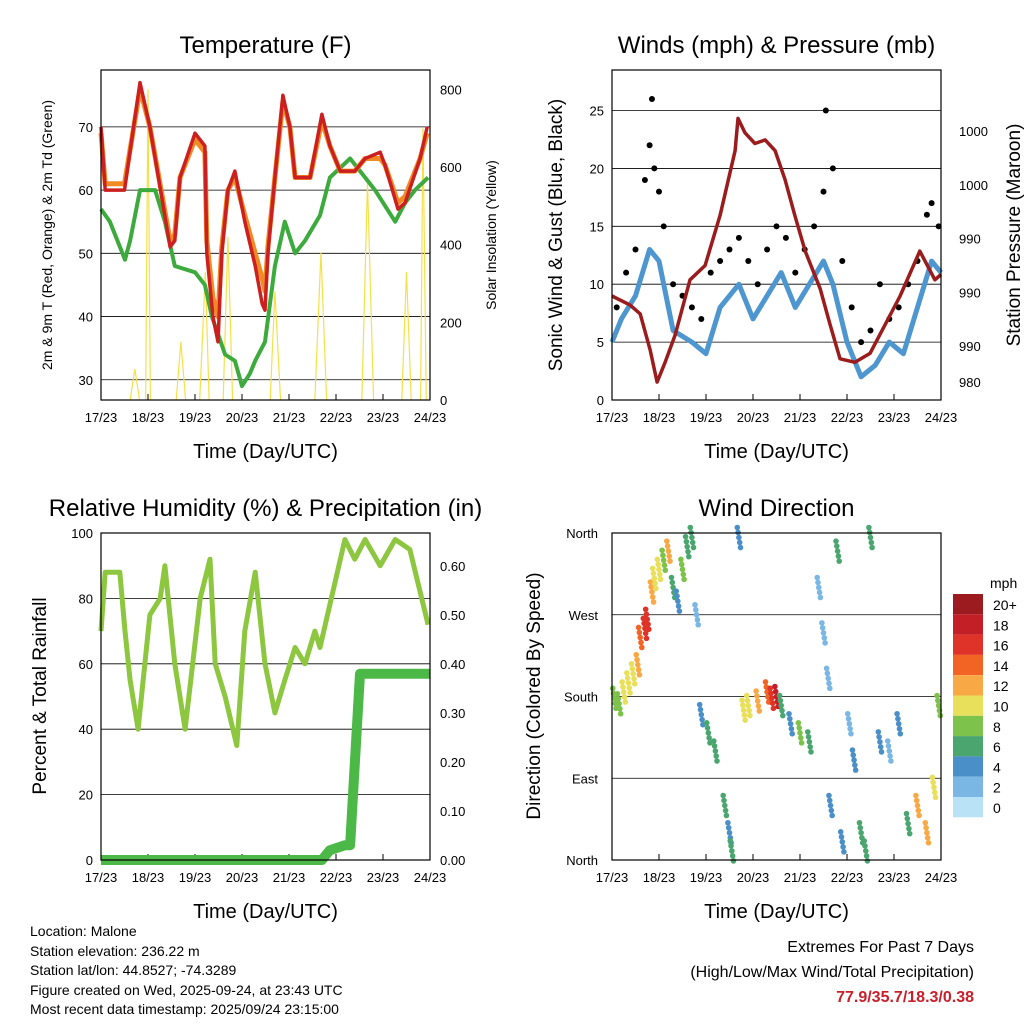 The width and height of the screenshot is (1024, 1024). What do you see at coordinates (265, 45) in the screenshot?
I see `chart-title: Temperature (F)` at bounding box center [265, 45].